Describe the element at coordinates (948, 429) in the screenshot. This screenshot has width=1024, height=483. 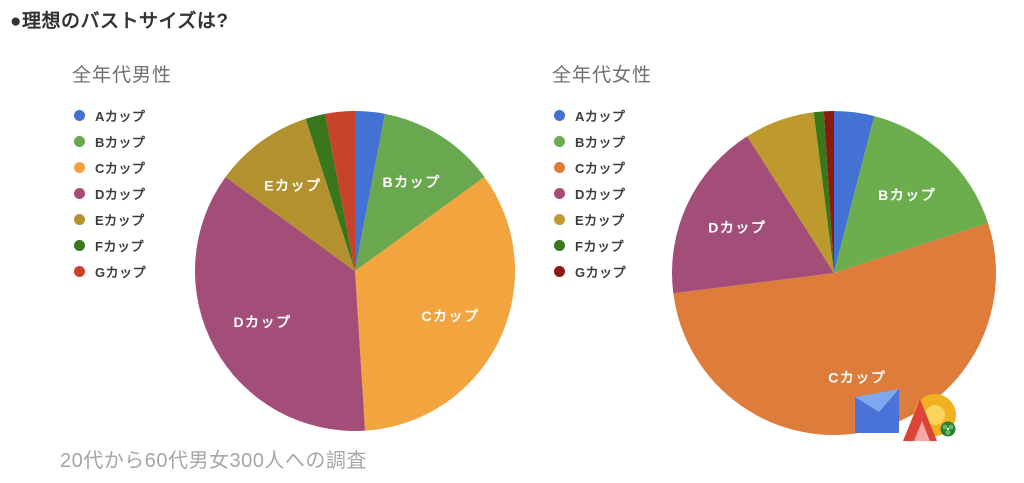
I see `logo-clover-center` at that location.